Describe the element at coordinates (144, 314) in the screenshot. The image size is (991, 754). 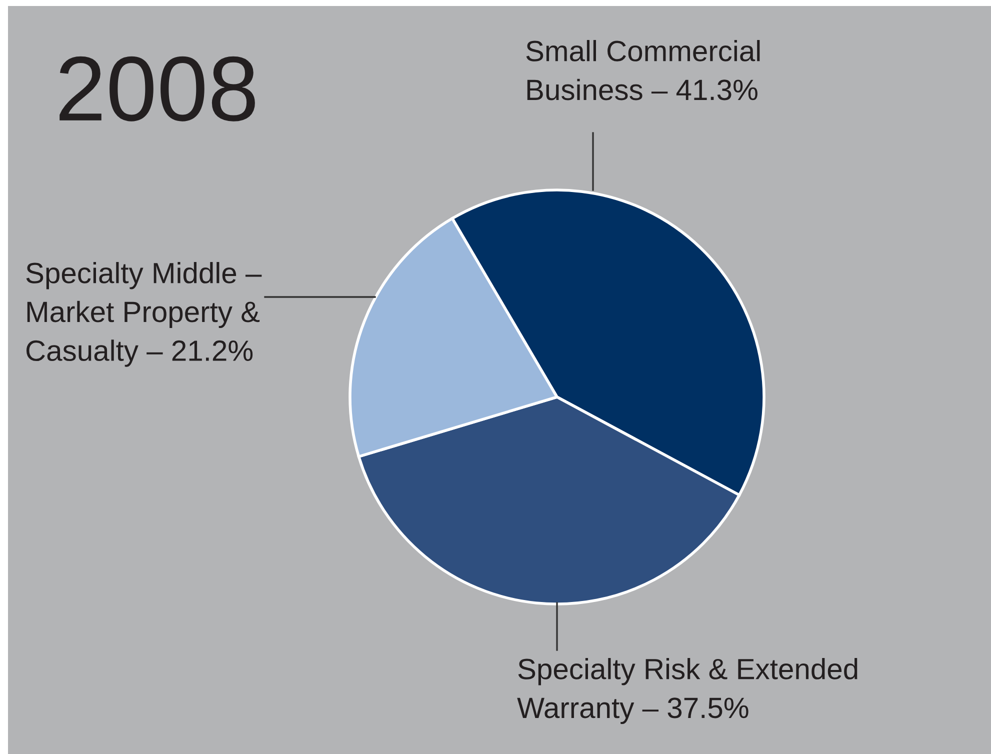
I see `slice-label: Specialty Middle – Market Property & Casualty – 21.2%` at that location.